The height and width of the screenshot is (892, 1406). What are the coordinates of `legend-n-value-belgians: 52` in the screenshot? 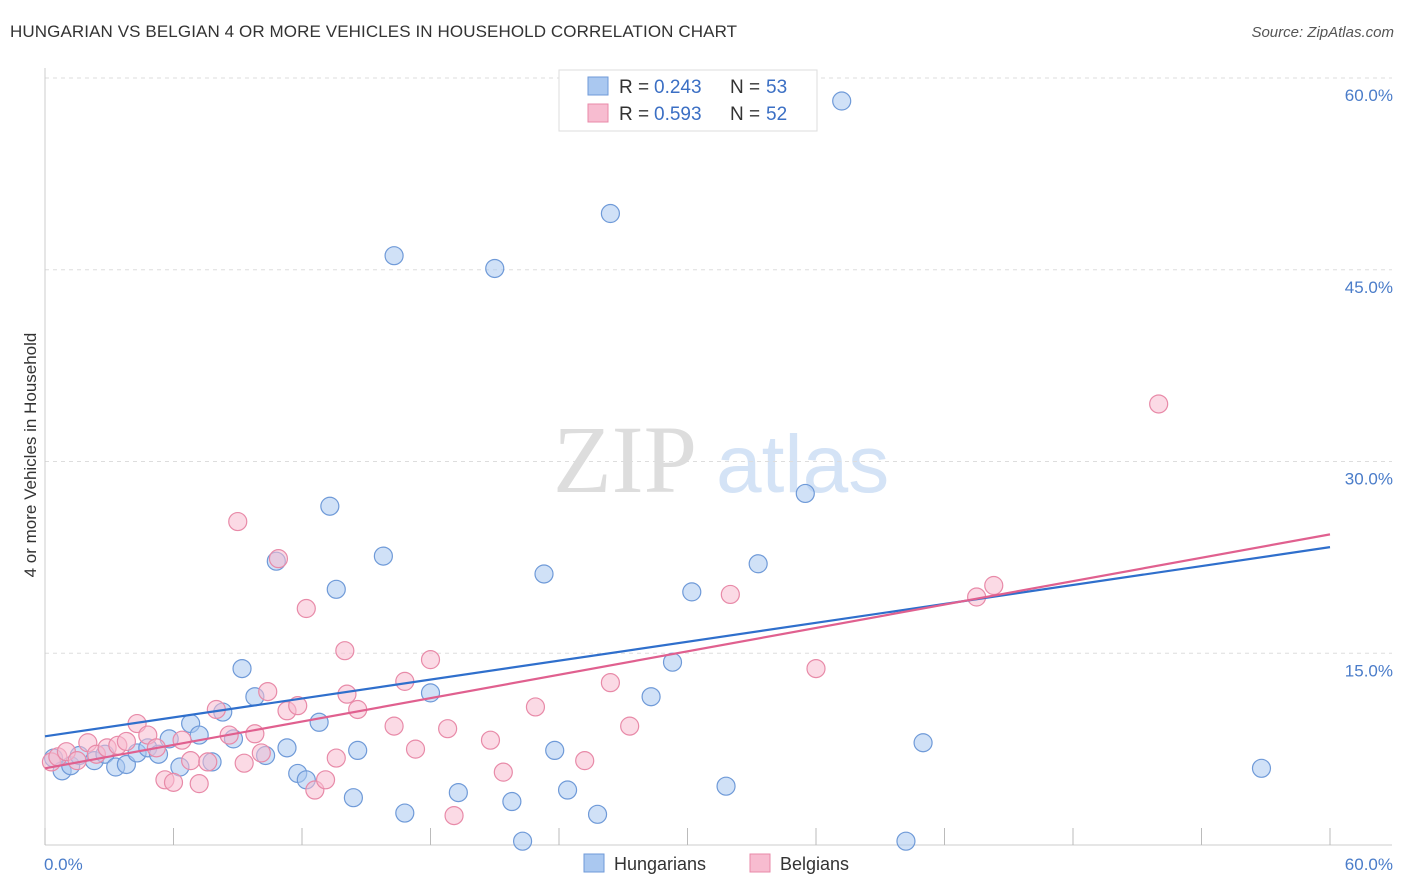 It's located at (776, 114).